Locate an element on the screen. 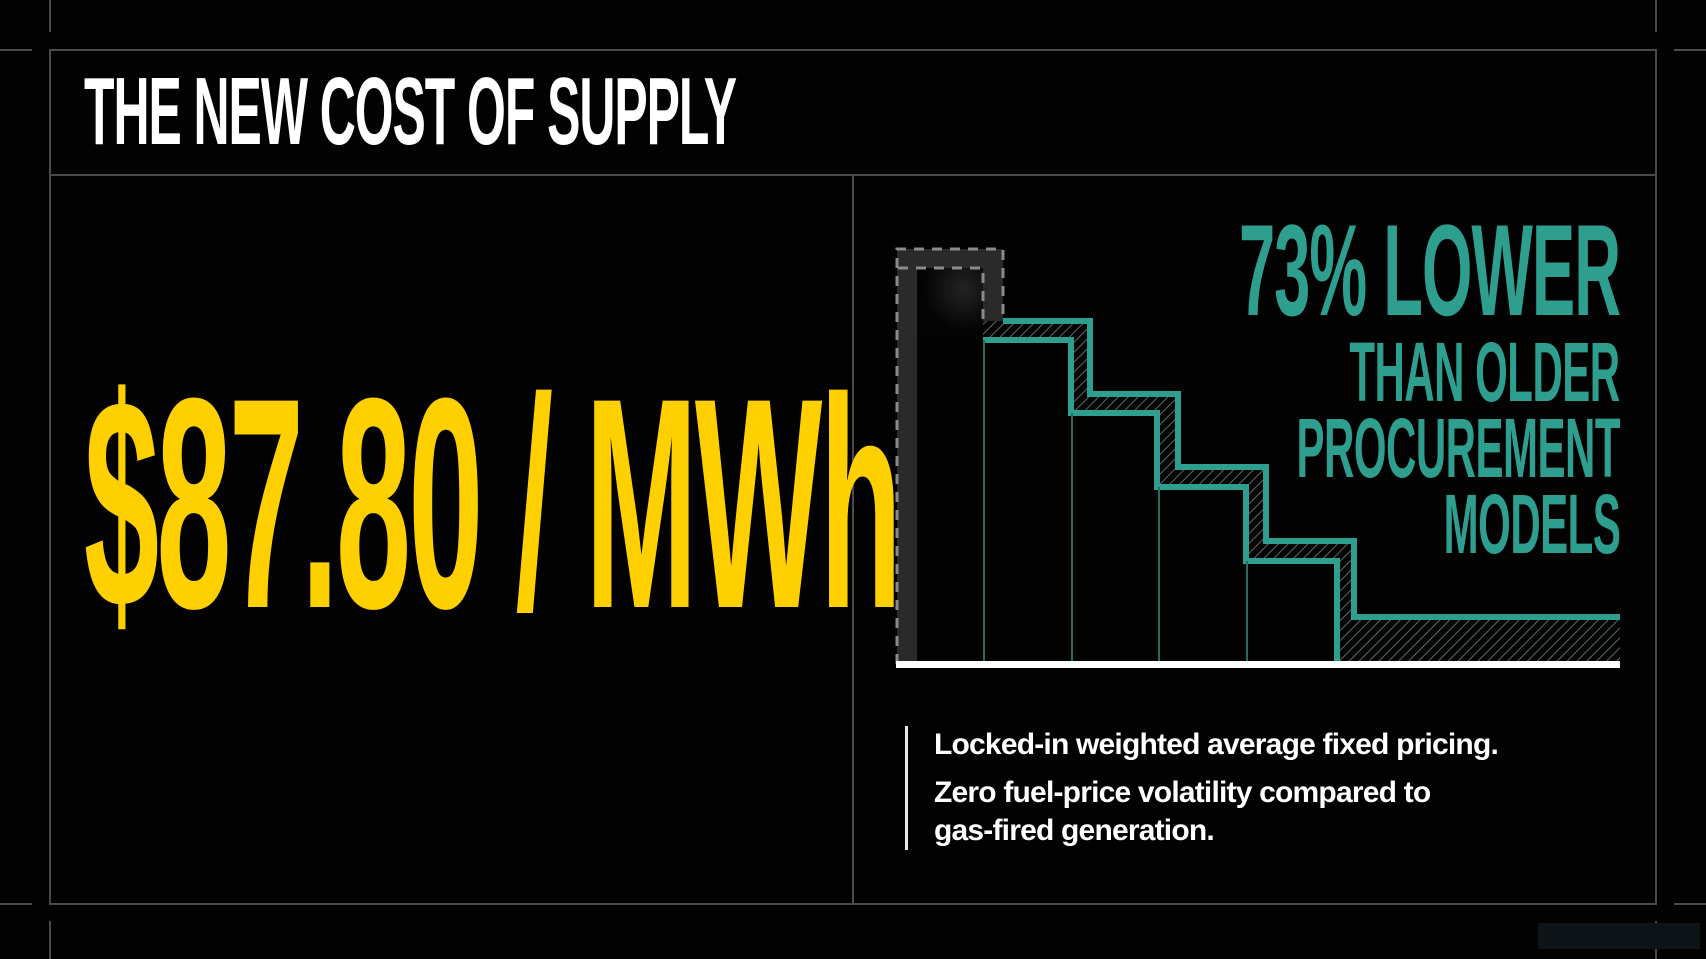 This screenshot has width=1706, height=959. bar-dividers is located at coordinates (1115, 500).